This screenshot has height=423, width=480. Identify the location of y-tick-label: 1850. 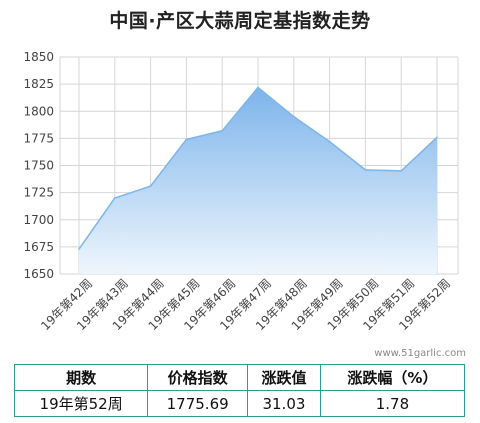
(38, 57).